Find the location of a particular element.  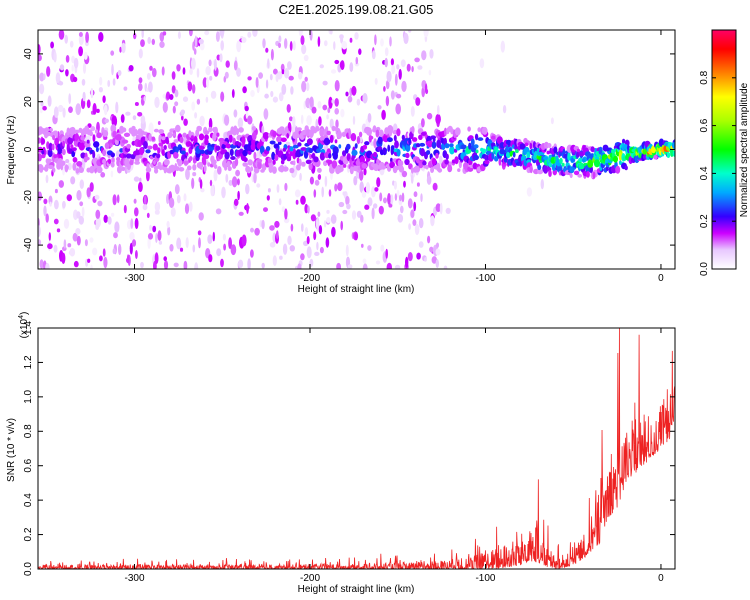

colorbar-gradient is located at coordinates (724, 149).